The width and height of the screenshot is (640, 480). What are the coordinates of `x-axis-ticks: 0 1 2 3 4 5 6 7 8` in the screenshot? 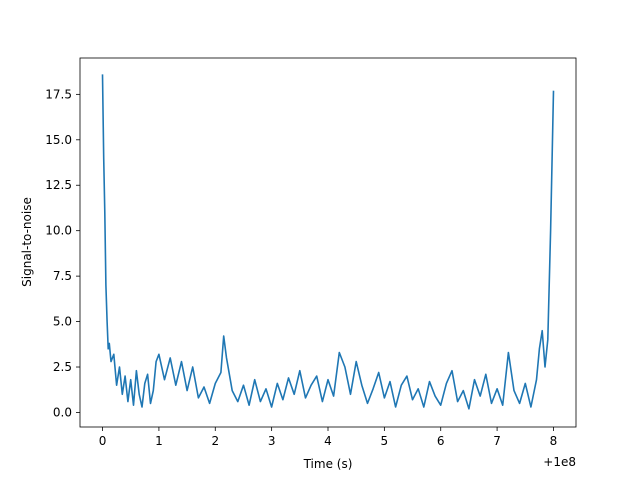 It's located at (328, 437).